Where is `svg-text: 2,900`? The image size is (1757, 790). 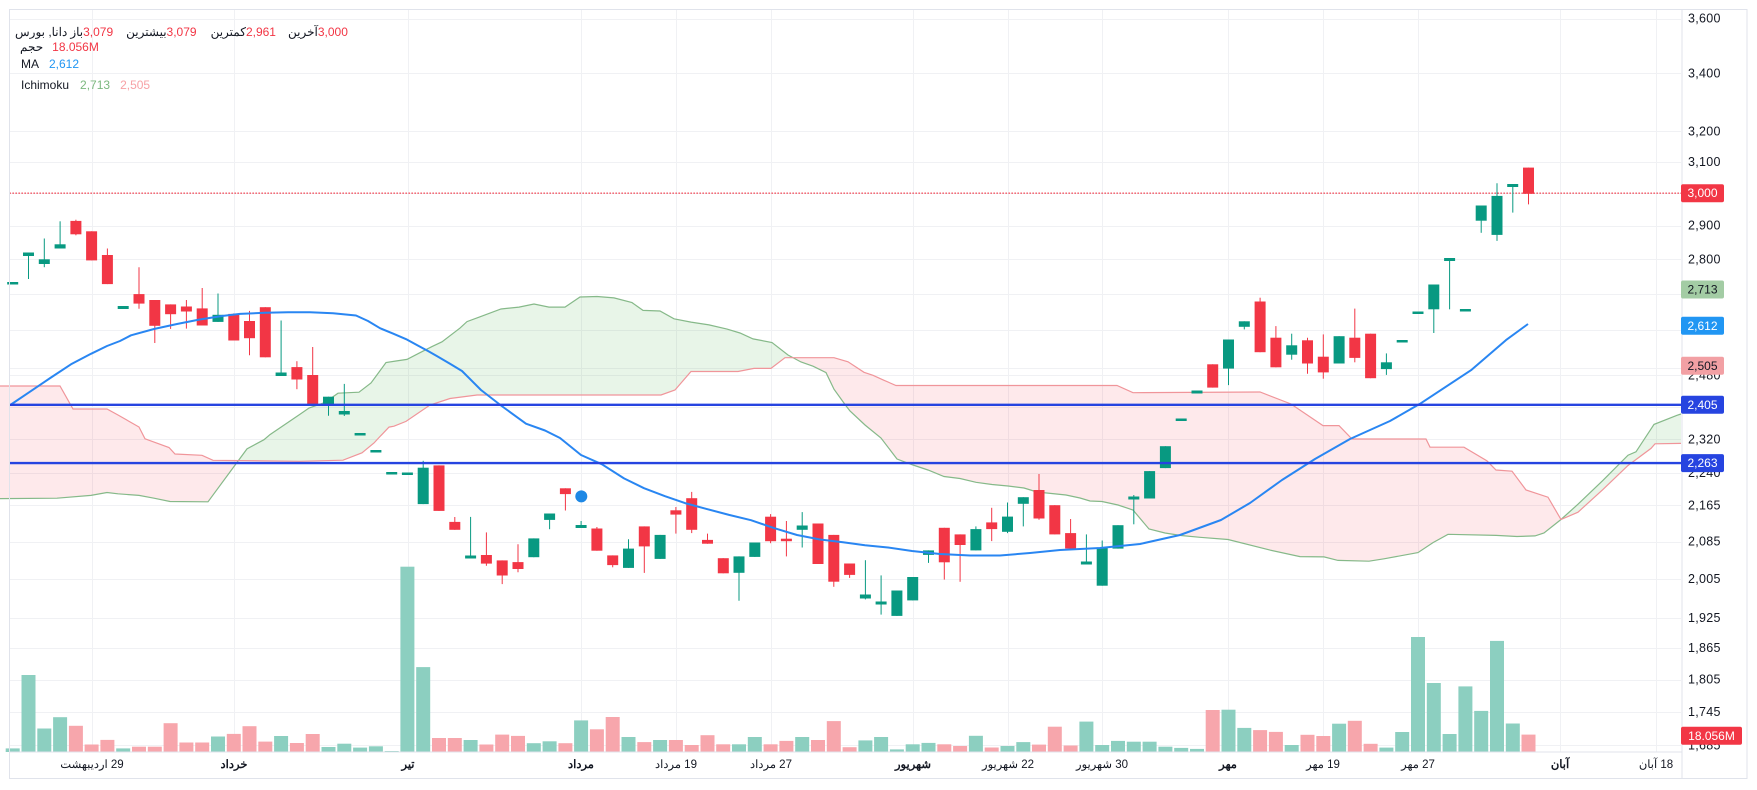 svg-text: 2,900 is located at coordinates (1704, 226).